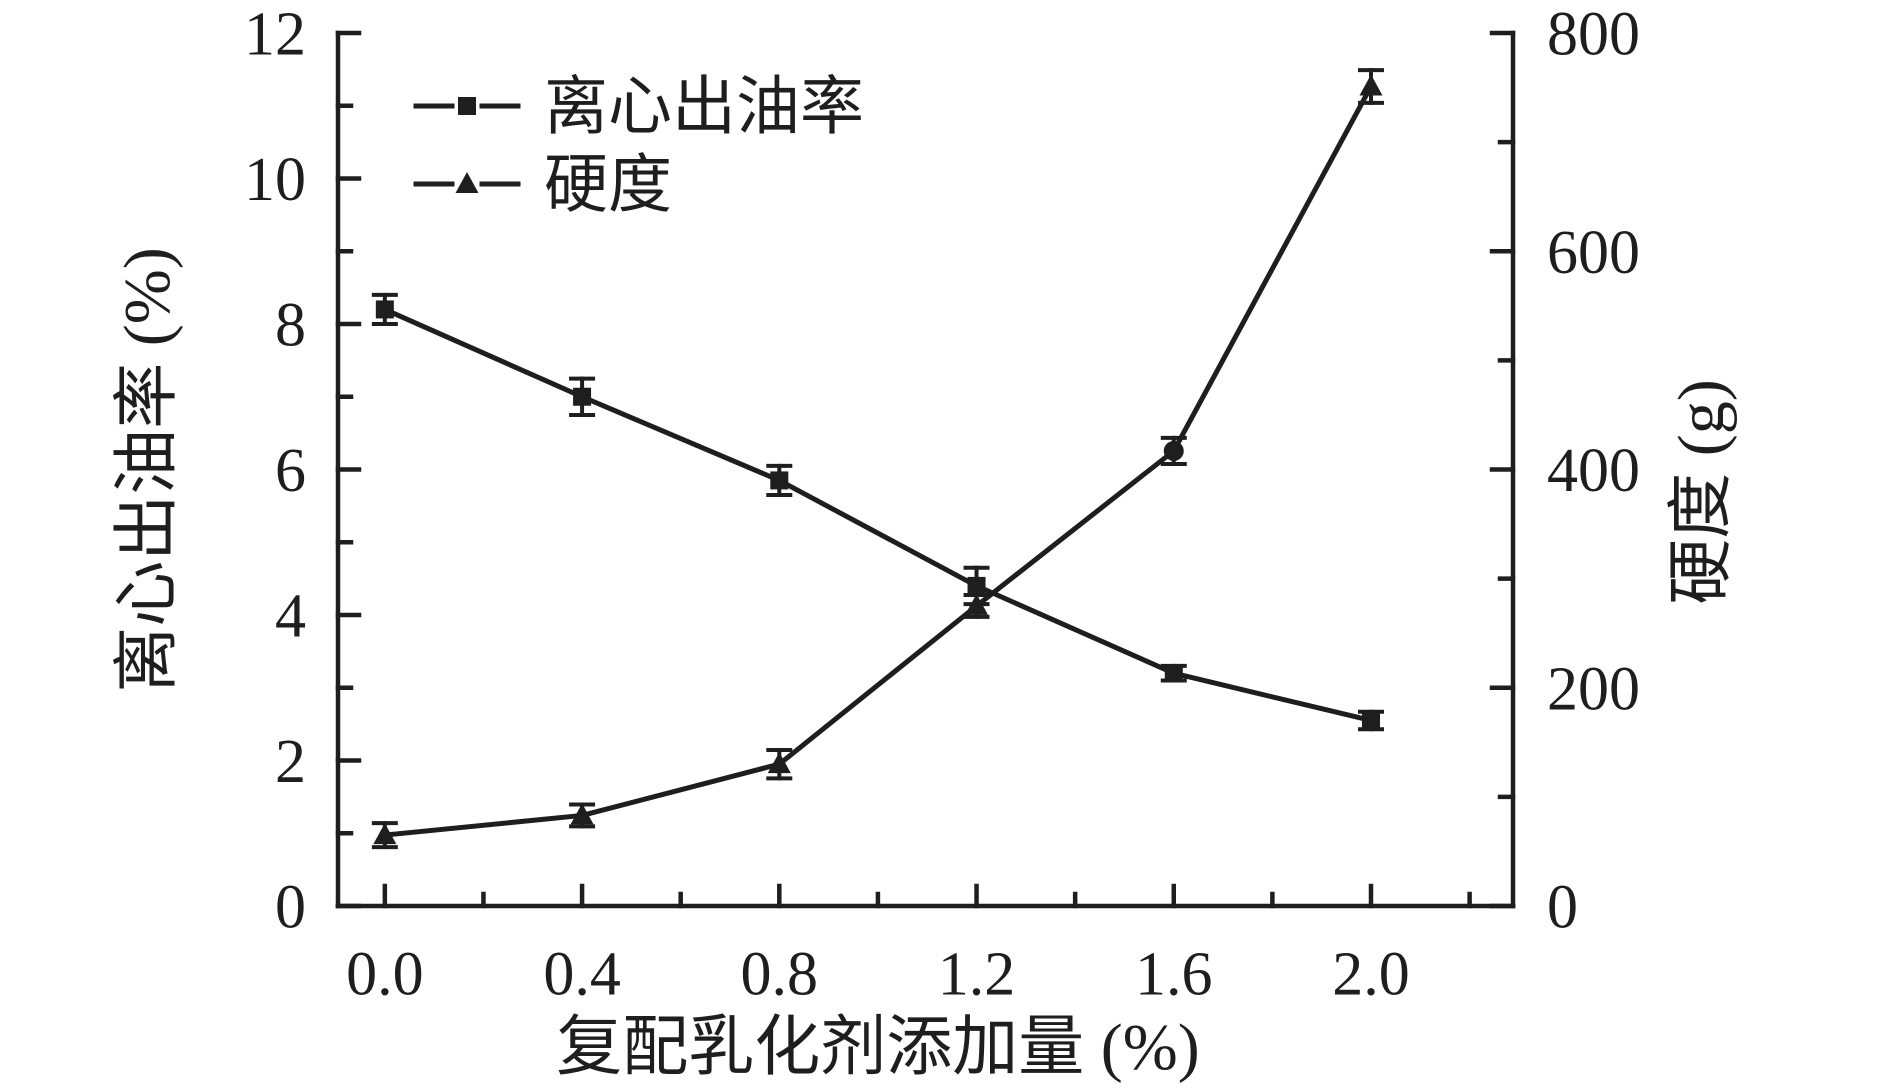 This screenshot has width=1890, height=1091. Describe the element at coordinates (1371, 975) in the screenshot. I see `x-axis-tick-label: 2.0` at that location.